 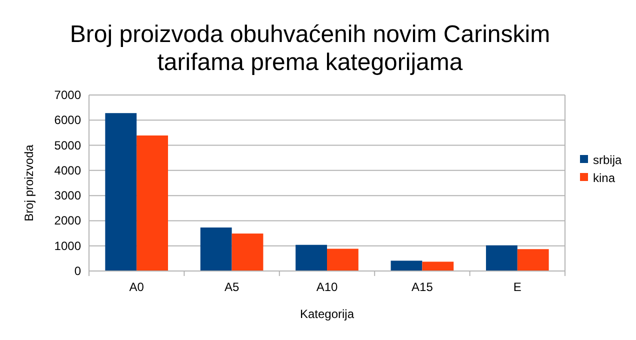 I want to click on y-tick-label: 1000, so click(x=68, y=245).